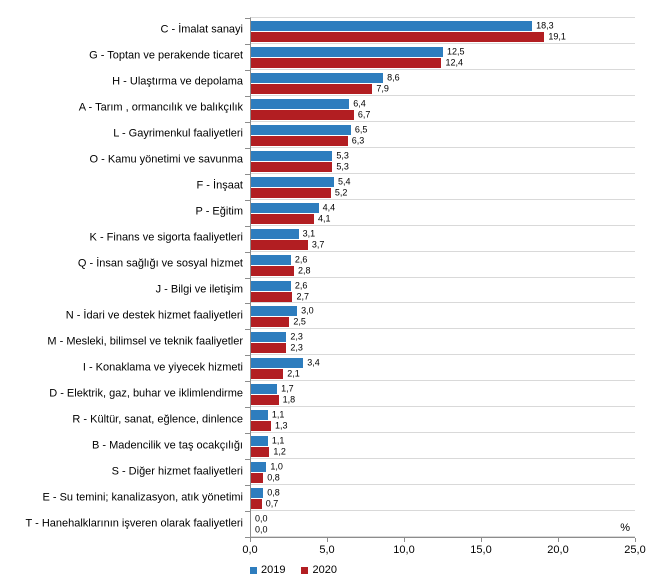 The image size is (652, 587). What do you see at coordinates (273, 477) in the screenshot?
I see `value-label-2020: 0,8` at bounding box center [273, 477].